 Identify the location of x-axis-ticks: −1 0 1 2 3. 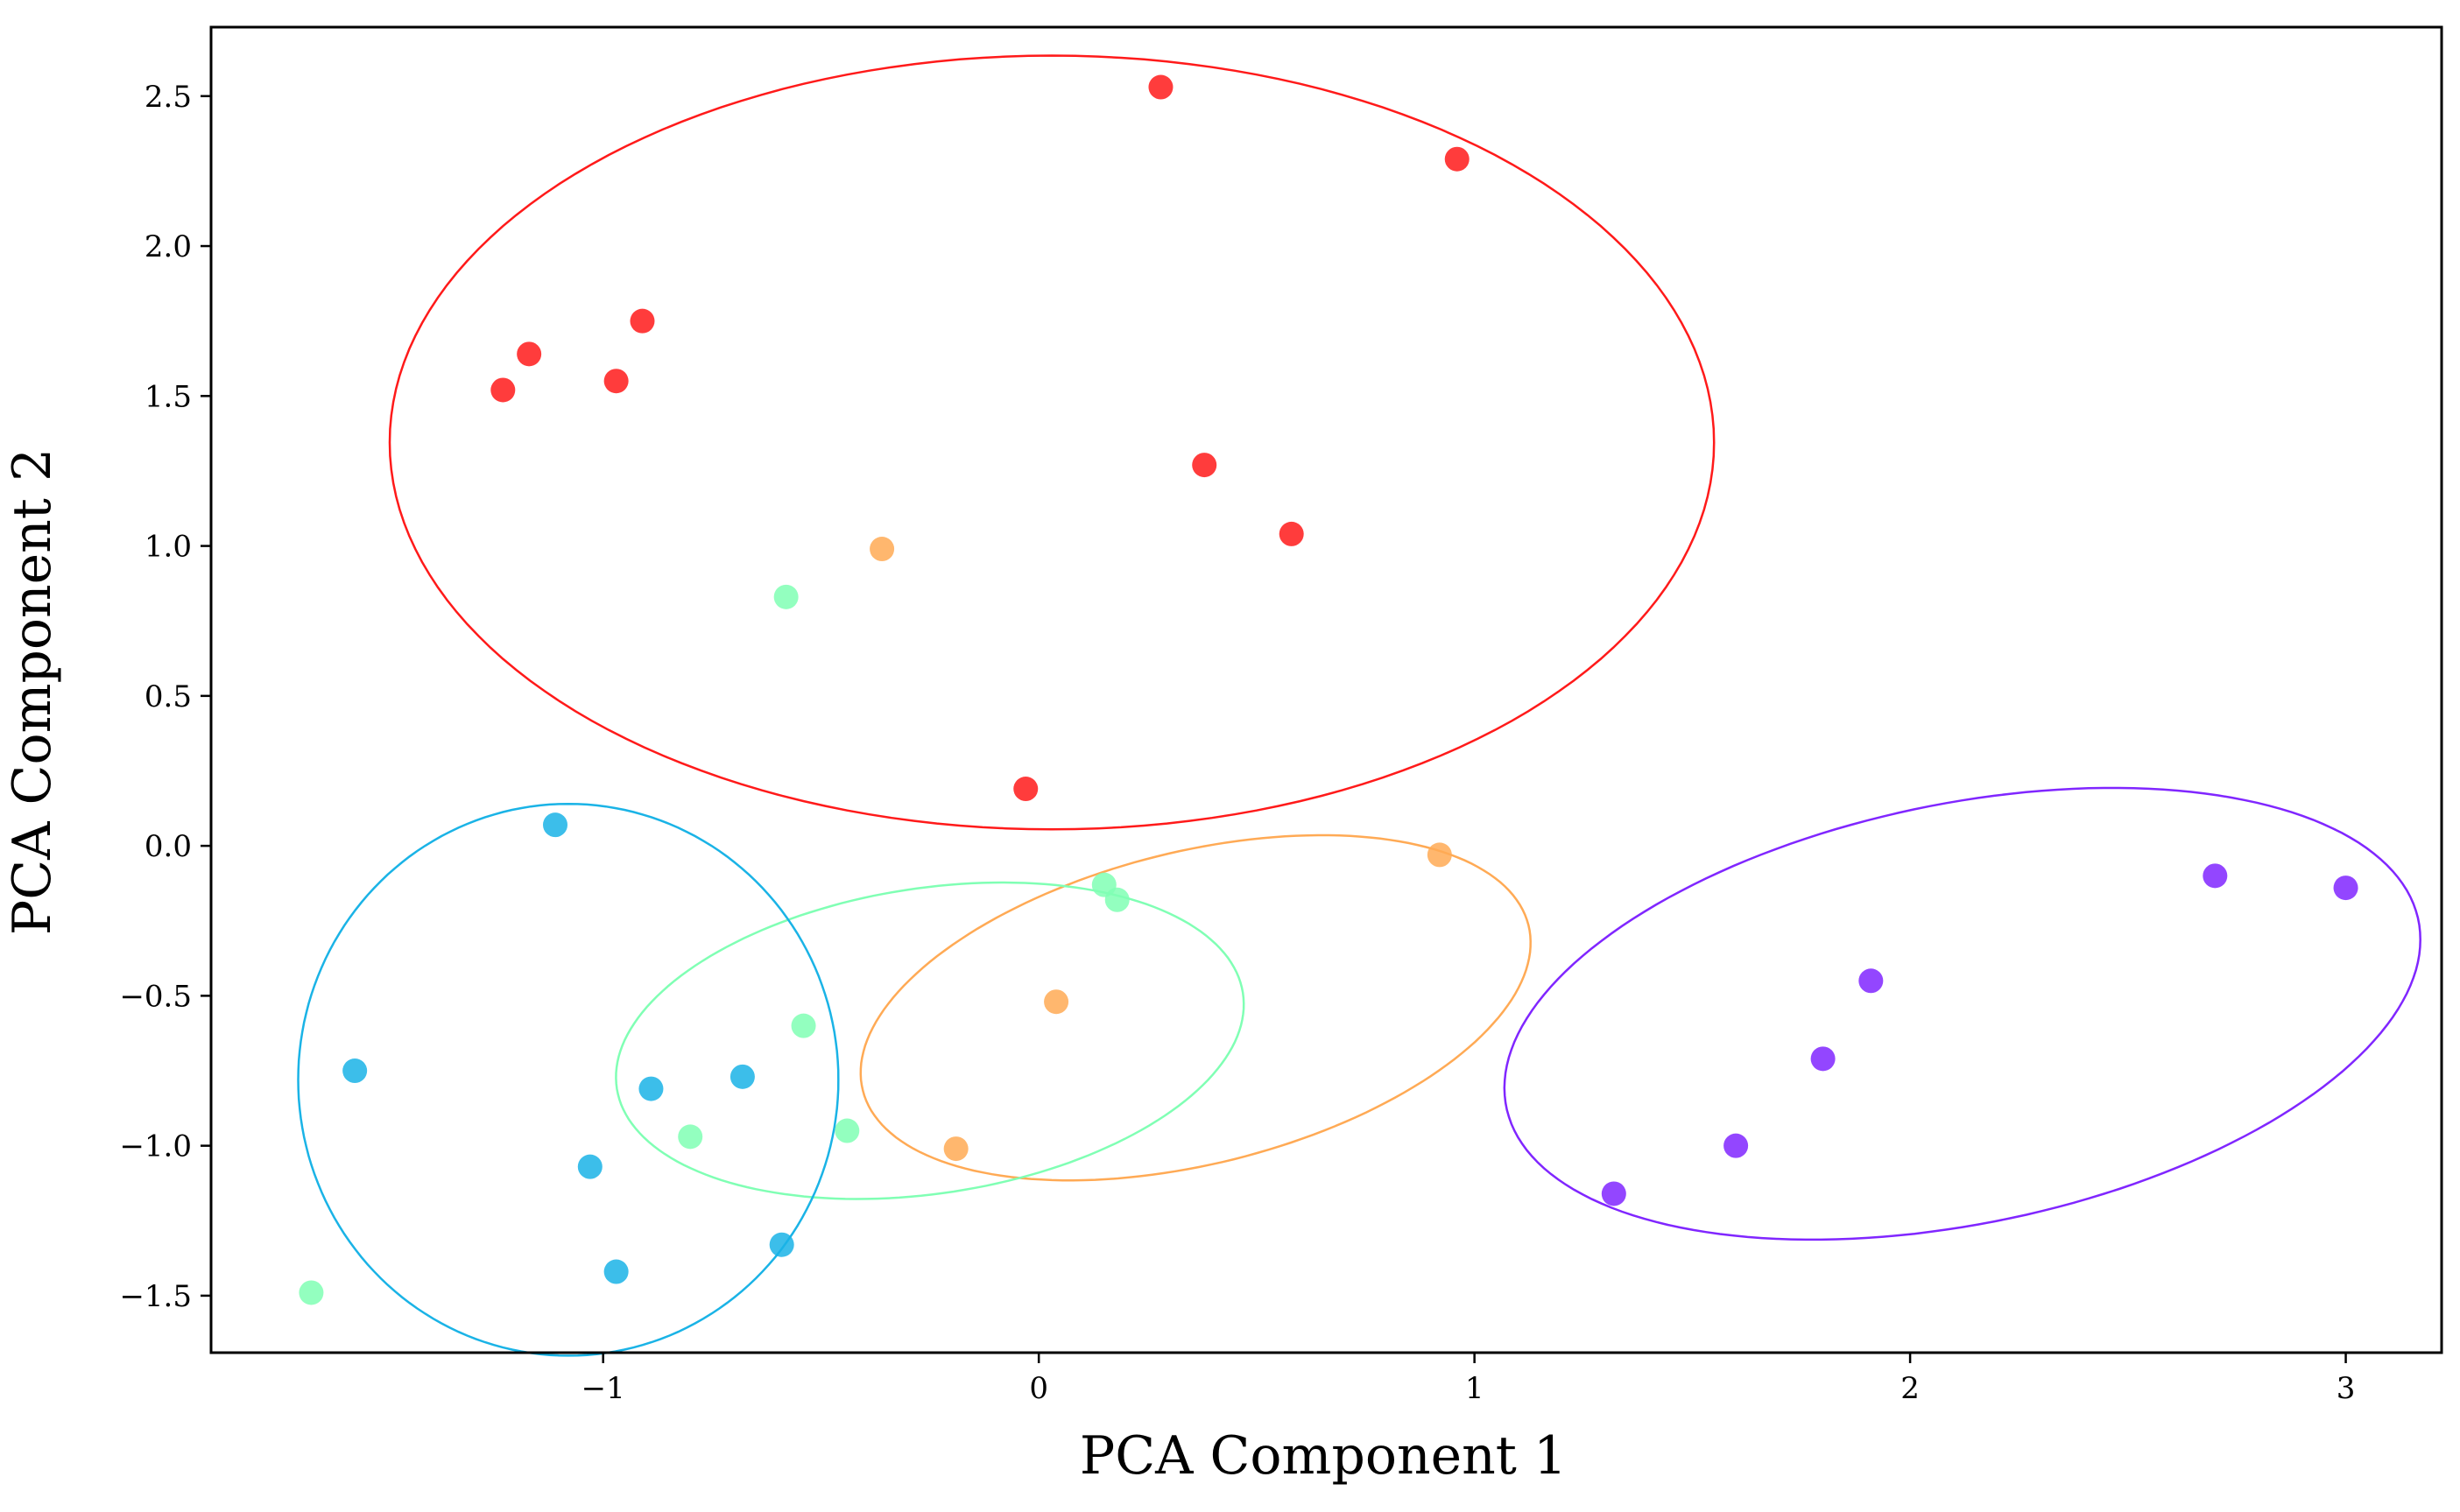
(1469, 1379).